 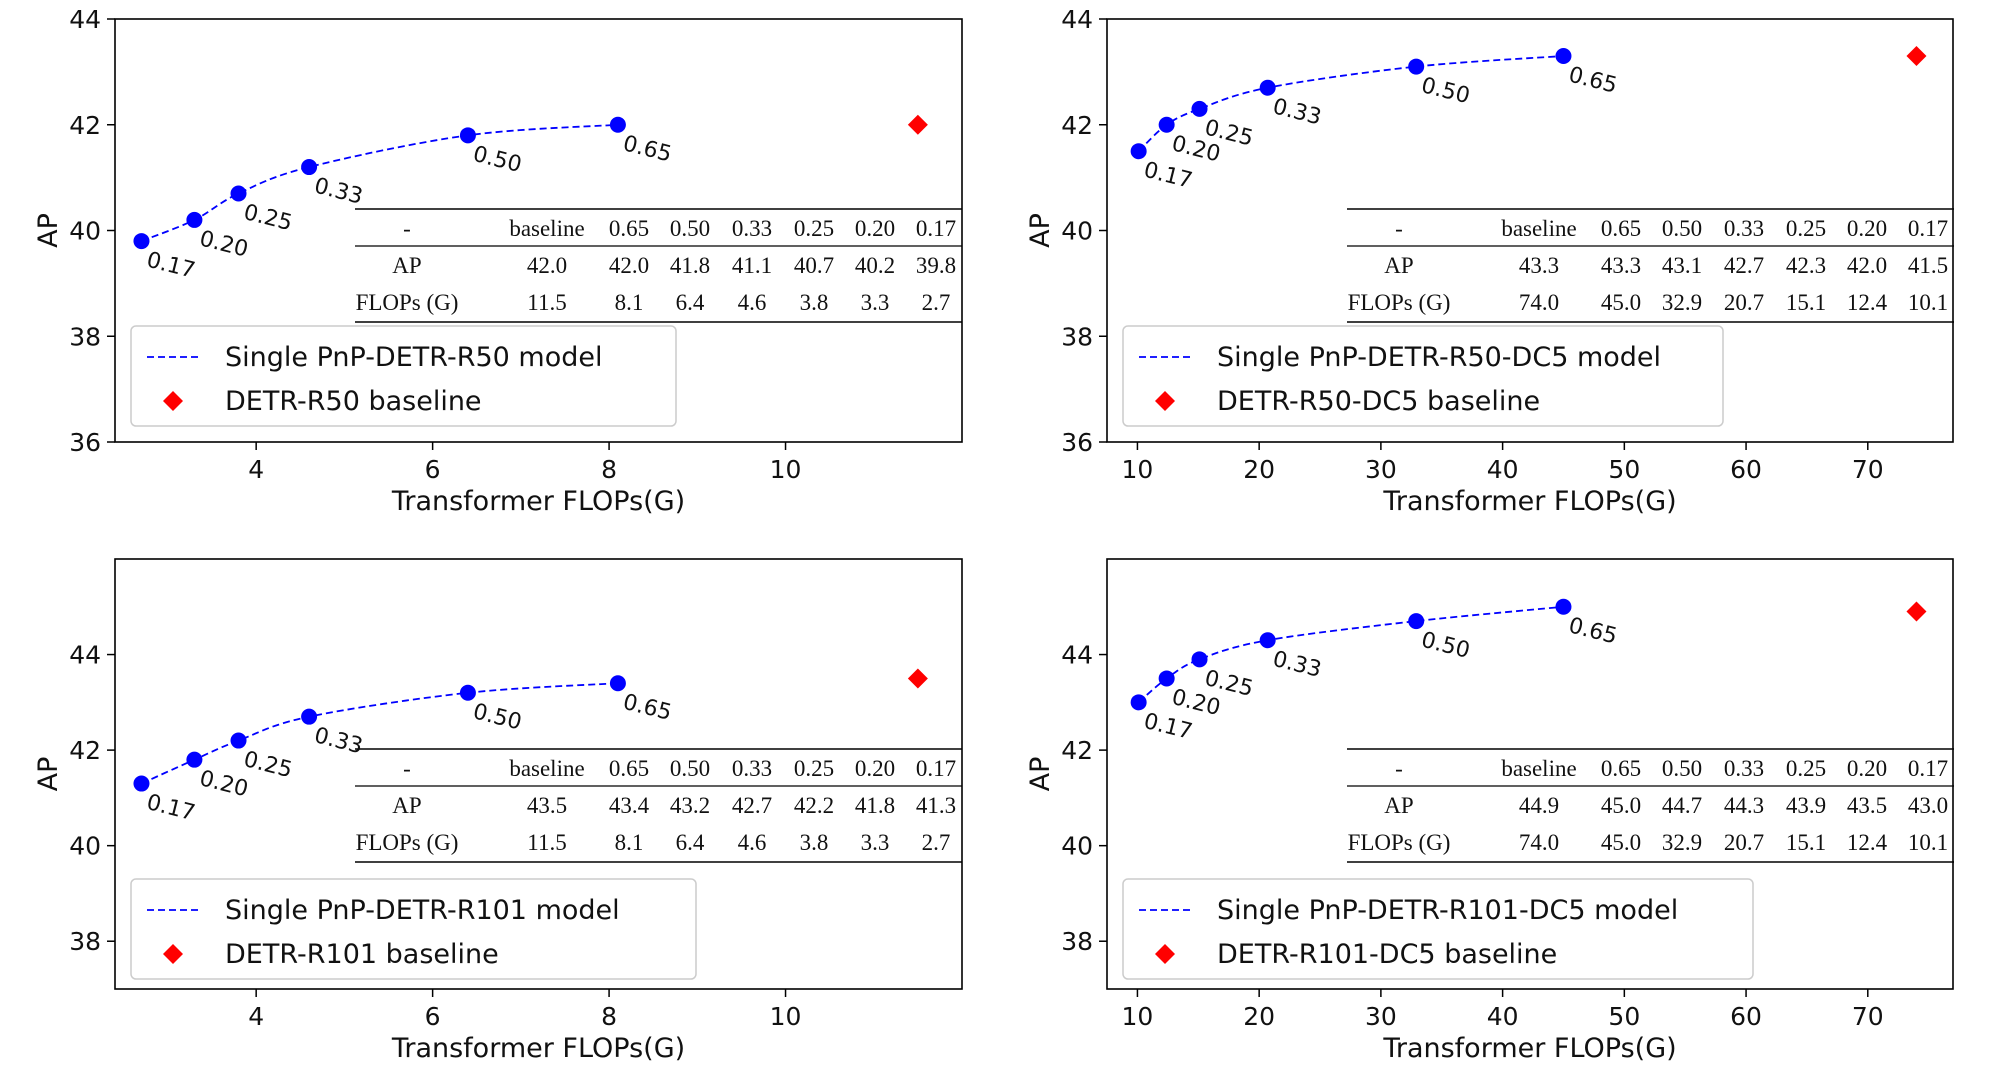 What do you see at coordinates (609, 1016) in the screenshot?
I see `x-tick-label: 8` at bounding box center [609, 1016].